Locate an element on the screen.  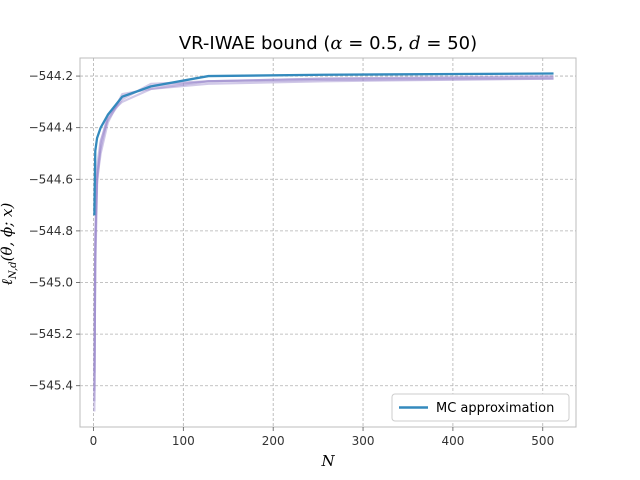
x-axis-label: N is located at coordinates (327, 461).